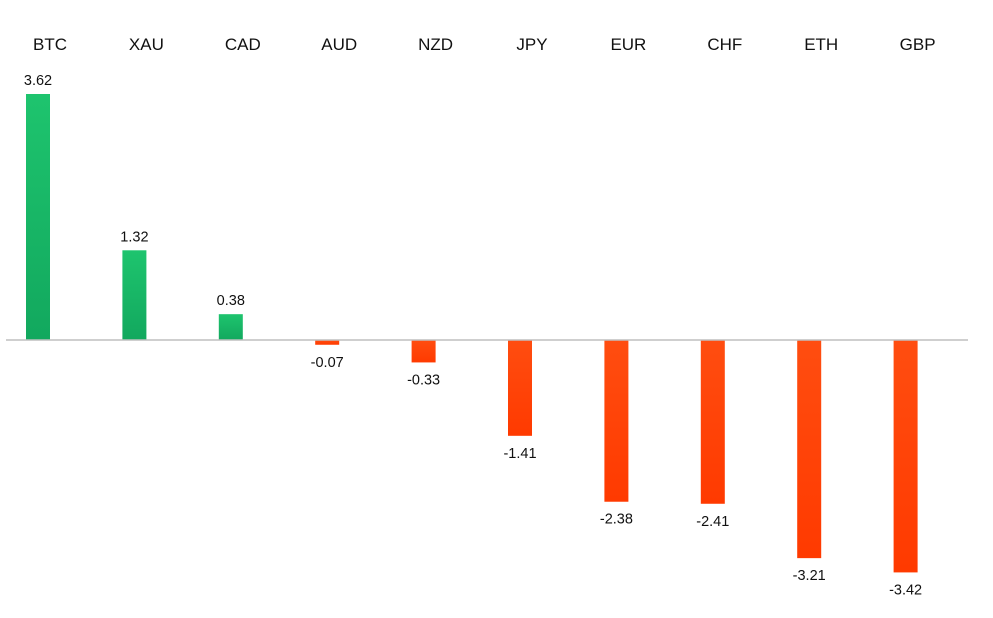 This screenshot has width=993, height=618. I want to click on category-labels: BTC XAU CAD AUD NZD JPY EUR CHF ETH GBP, so click(484, 44).